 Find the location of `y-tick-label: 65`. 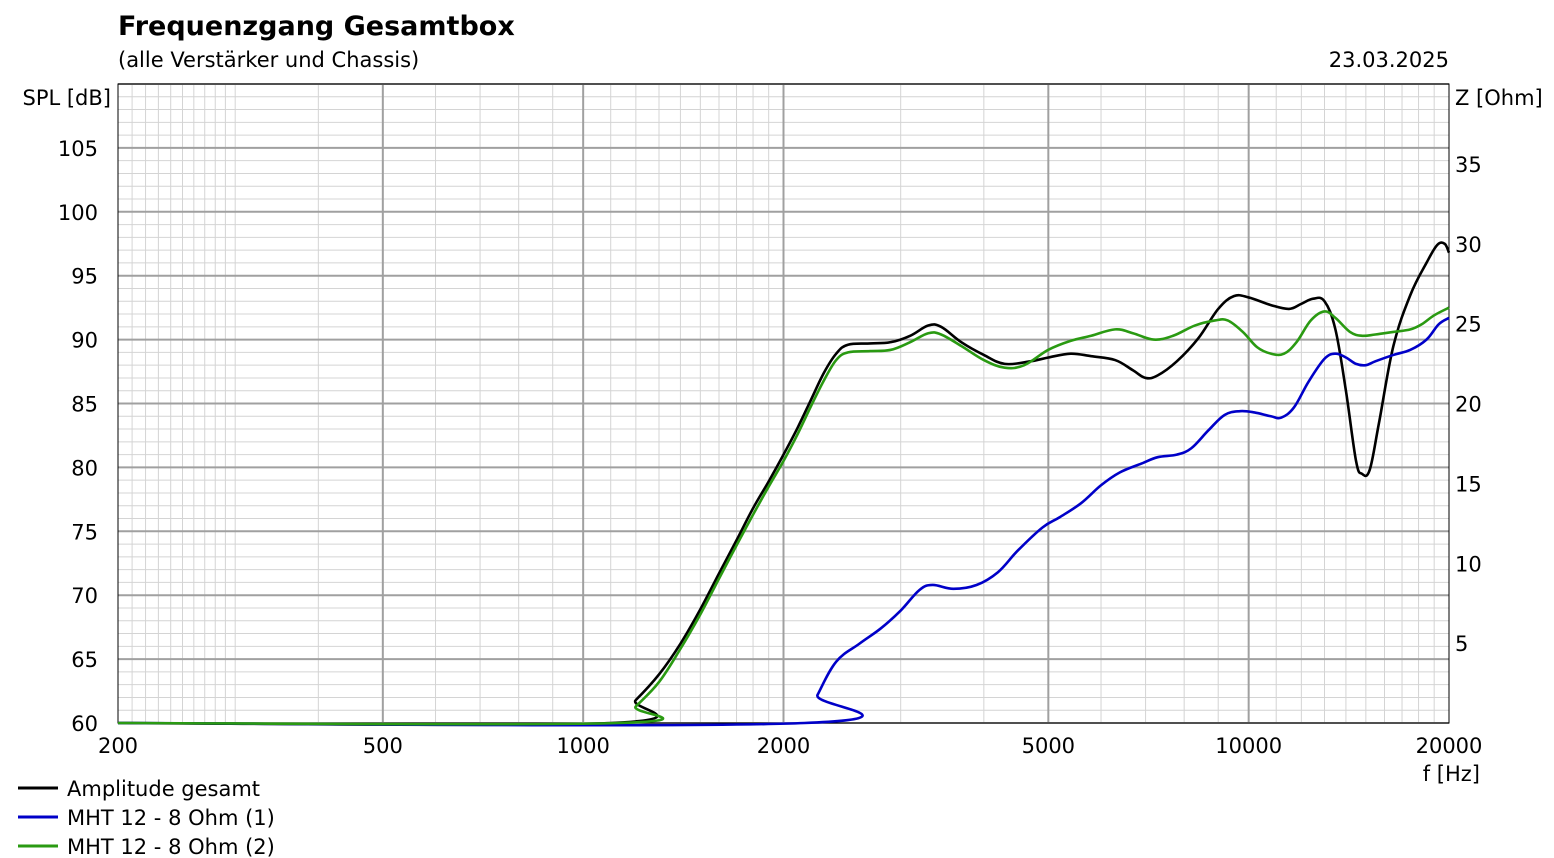

y-tick-label: 65 is located at coordinates (84, 660).